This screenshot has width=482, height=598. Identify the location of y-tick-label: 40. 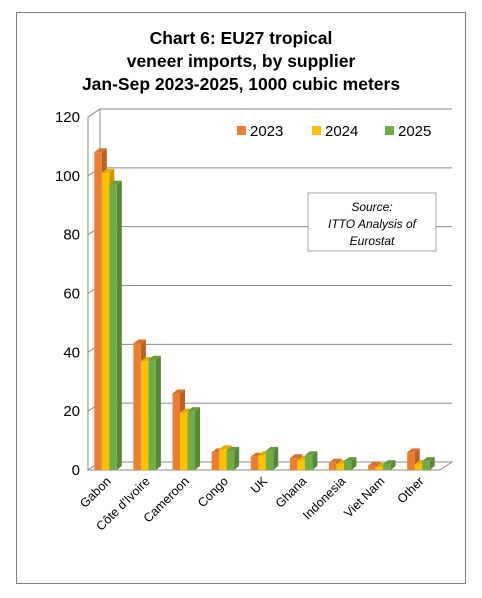
(71, 352).